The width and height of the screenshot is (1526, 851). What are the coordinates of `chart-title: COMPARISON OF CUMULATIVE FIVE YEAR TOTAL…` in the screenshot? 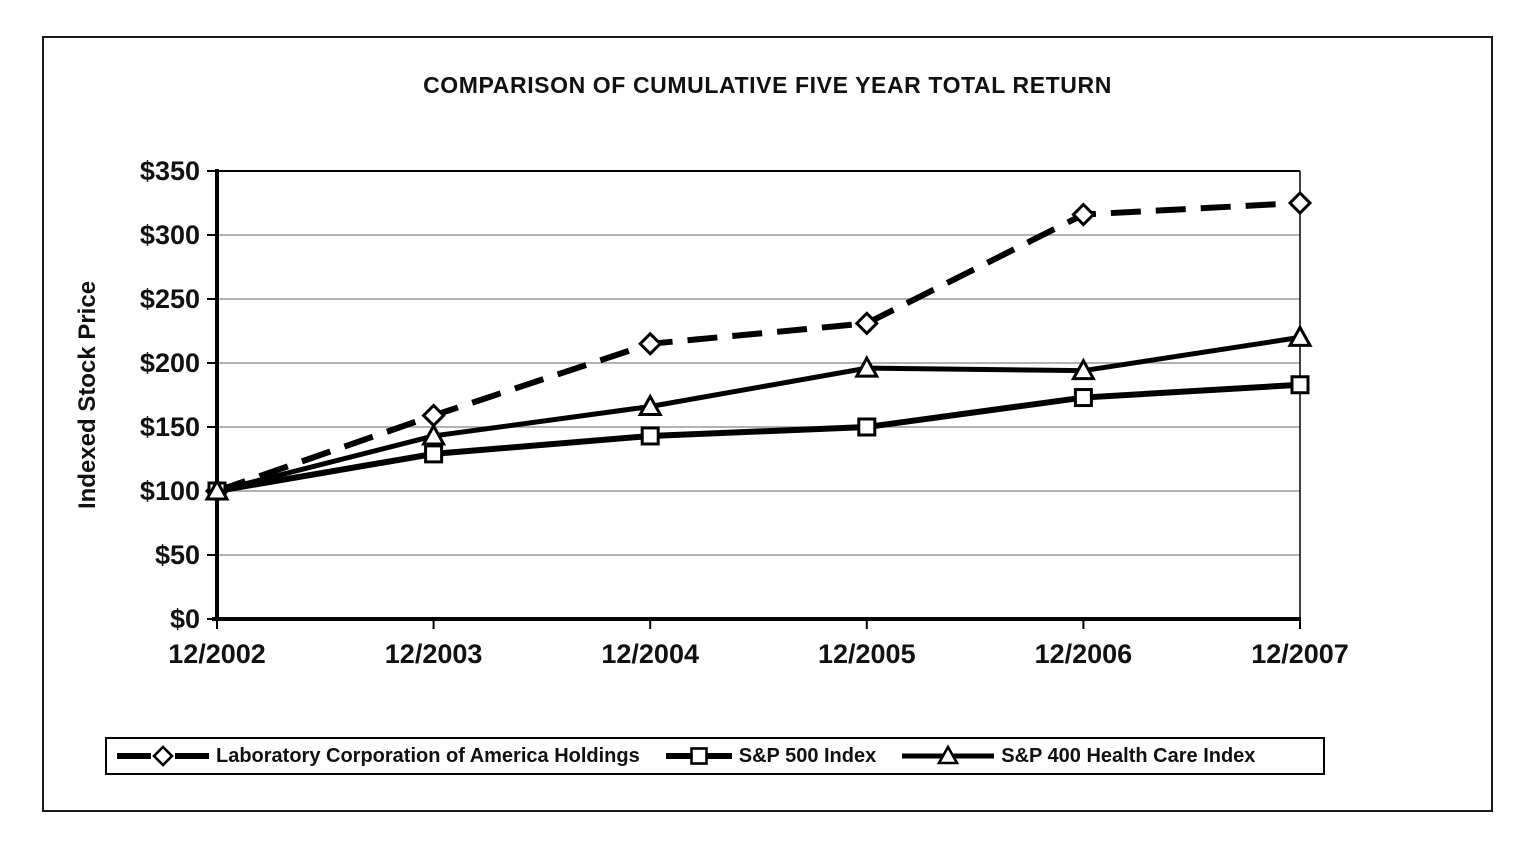 It's located at (767, 85).